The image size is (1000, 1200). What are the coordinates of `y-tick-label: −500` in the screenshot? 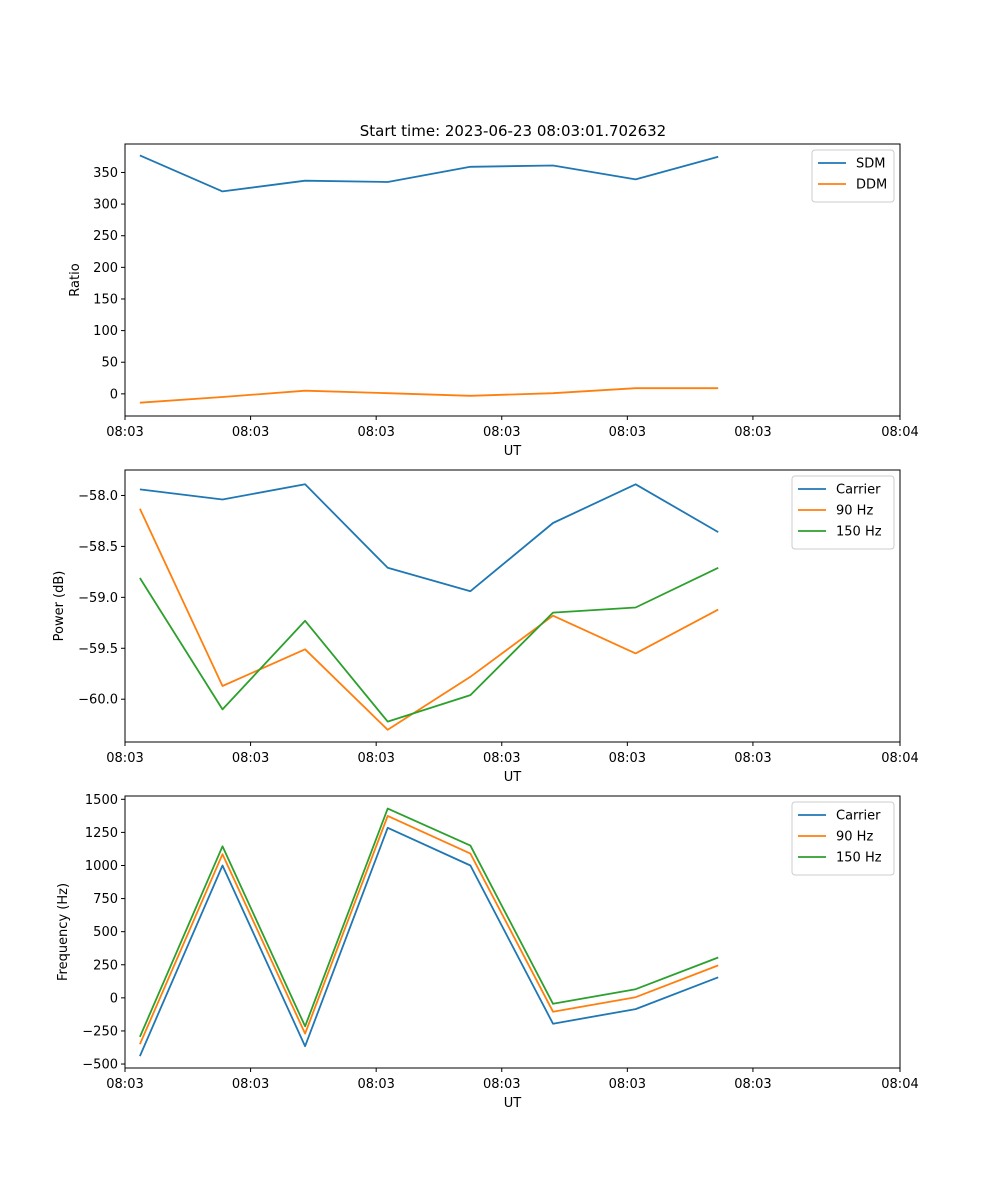 It's located at (100, 1065).